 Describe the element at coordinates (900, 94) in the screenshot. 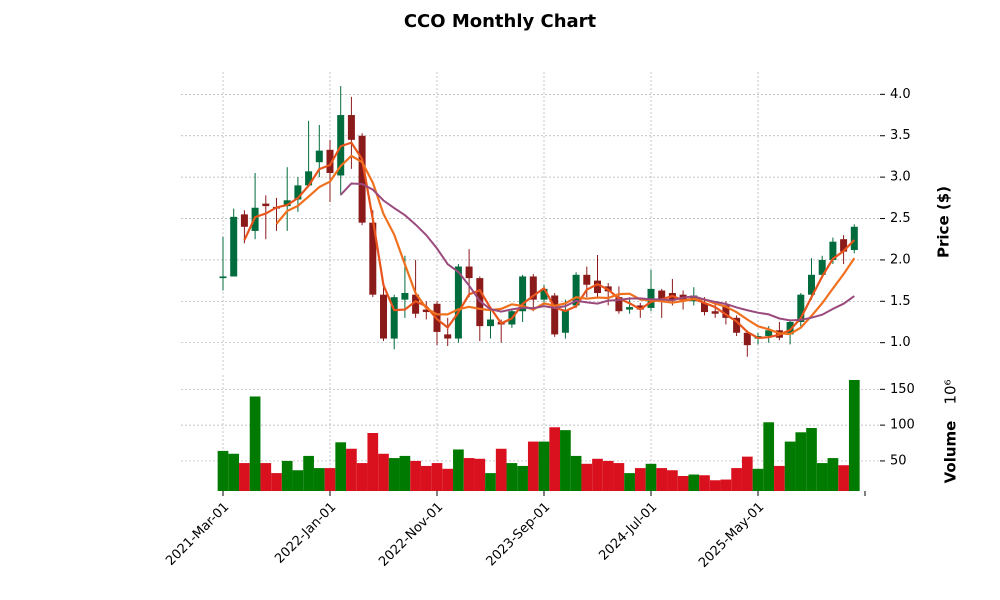

I see `y-tick-label: 4.0` at that location.